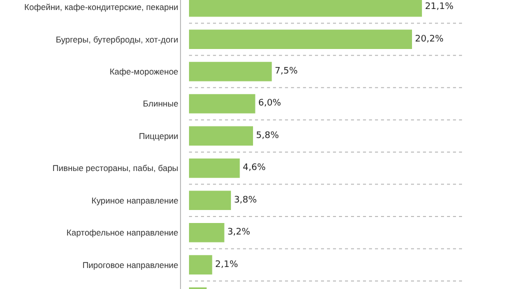 Image resolution: width=516 pixels, height=289 pixels. I want to click on data-label: 3,8%, so click(246, 200).